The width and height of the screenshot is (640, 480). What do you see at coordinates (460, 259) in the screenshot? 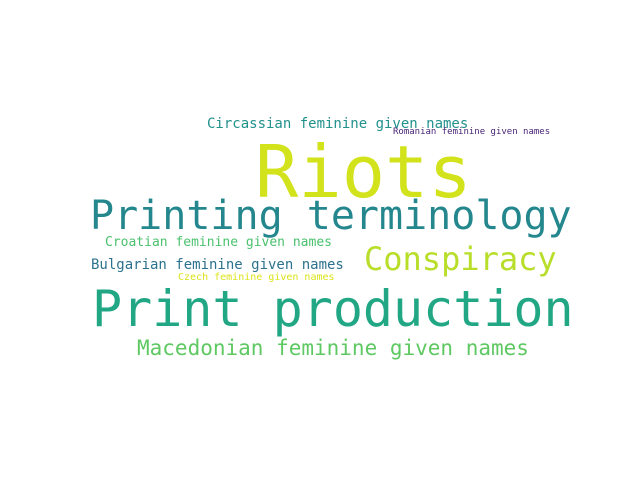
I see `word-conspiracy: Conspiracy` at bounding box center [460, 259].